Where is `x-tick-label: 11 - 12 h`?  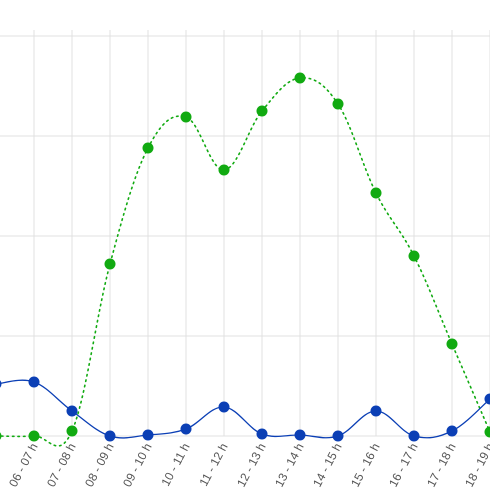
x-tick-label: 11 - 12 h is located at coordinates (213, 465).